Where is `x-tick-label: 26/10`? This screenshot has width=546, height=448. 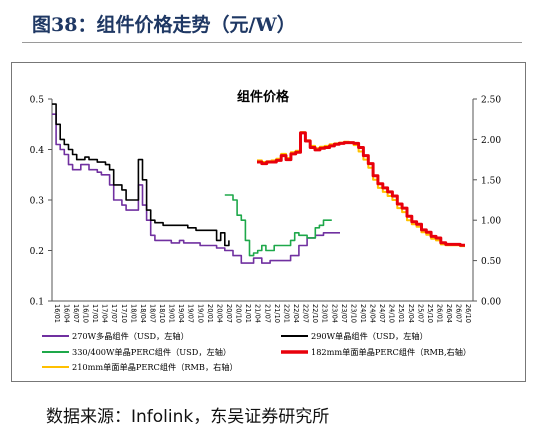
x-tick-label: 26/10 is located at coordinates (468, 313).